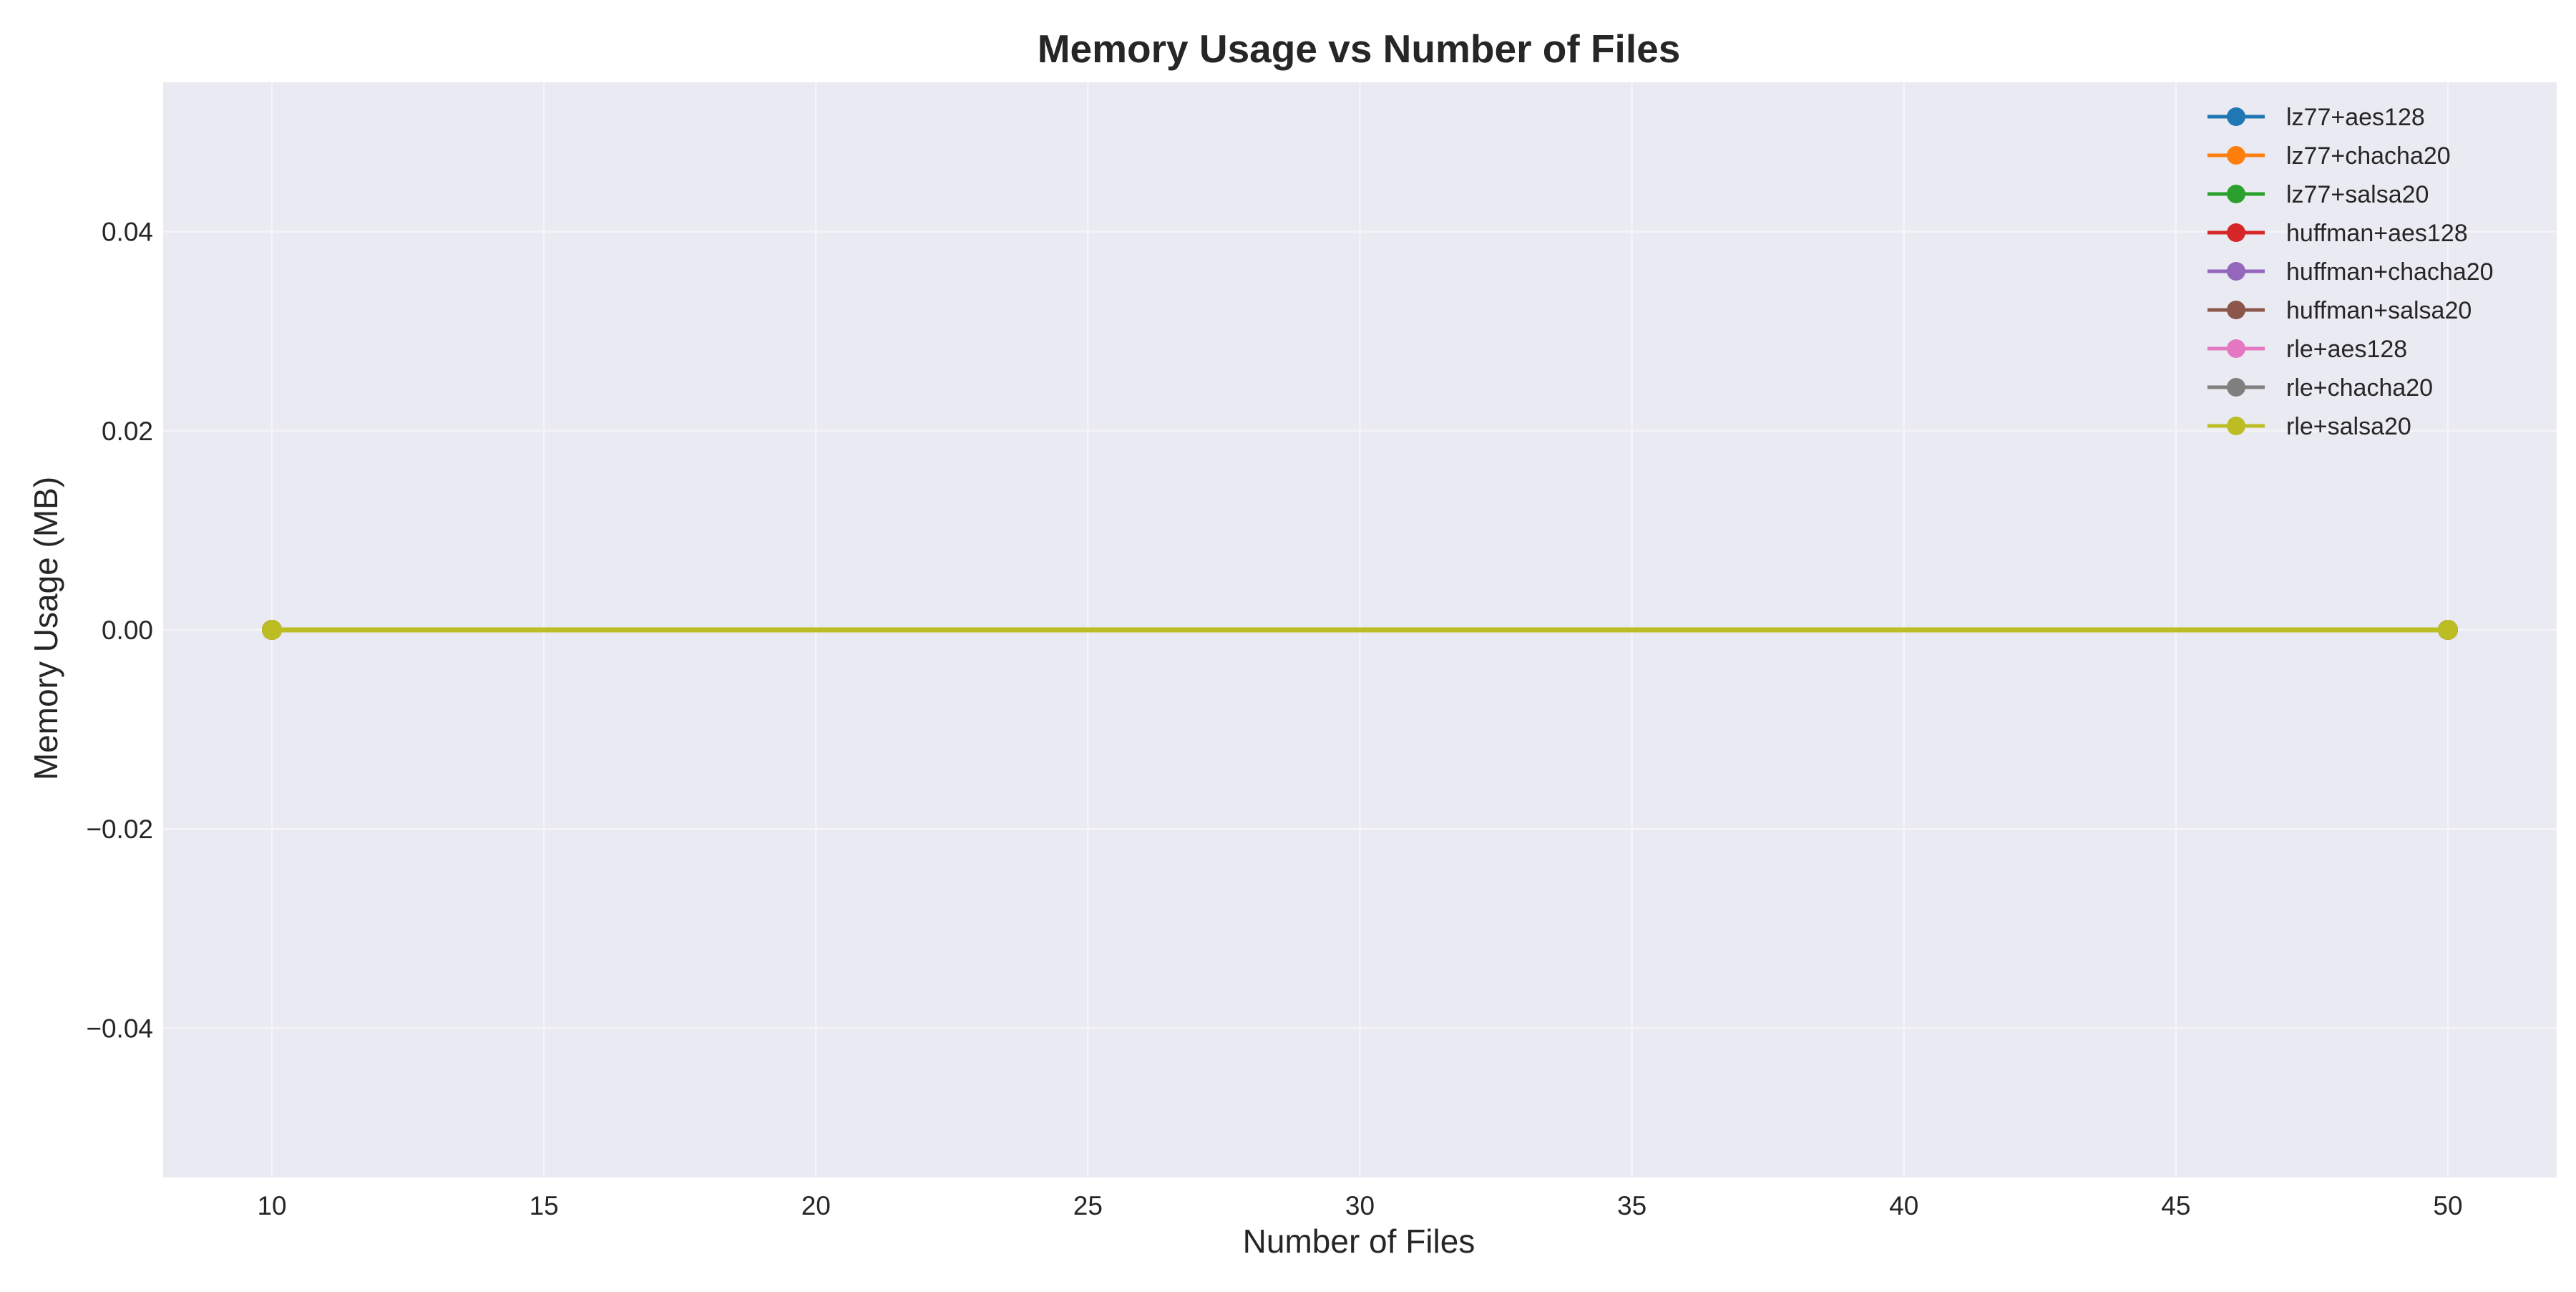  What do you see at coordinates (119, 829) in the screenshot?
I see `y-tick-label: −0.02` at bounding box center [119, 829].